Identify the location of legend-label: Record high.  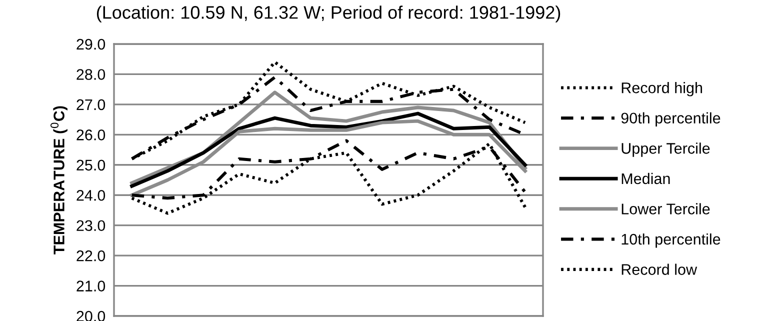
(662, 89).